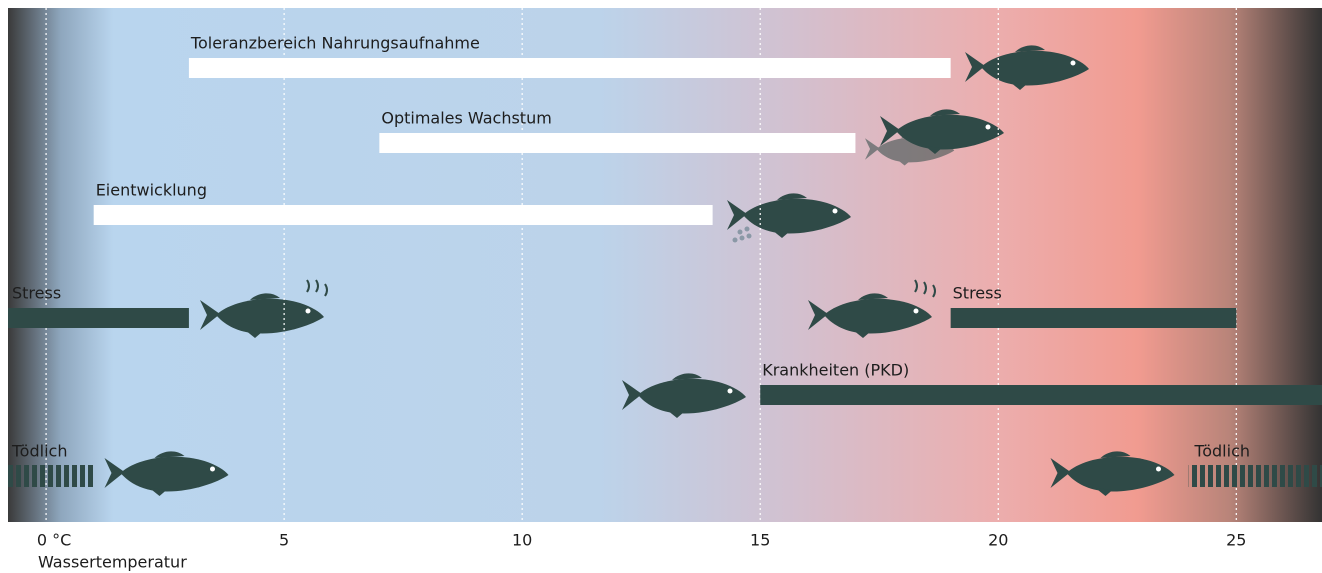 This screenshot has width=1322, height=573. What do you see at coordinates (998, 540) in the screenshot?
I see `x-tick-label: 20` at bounding box center [998, 540].